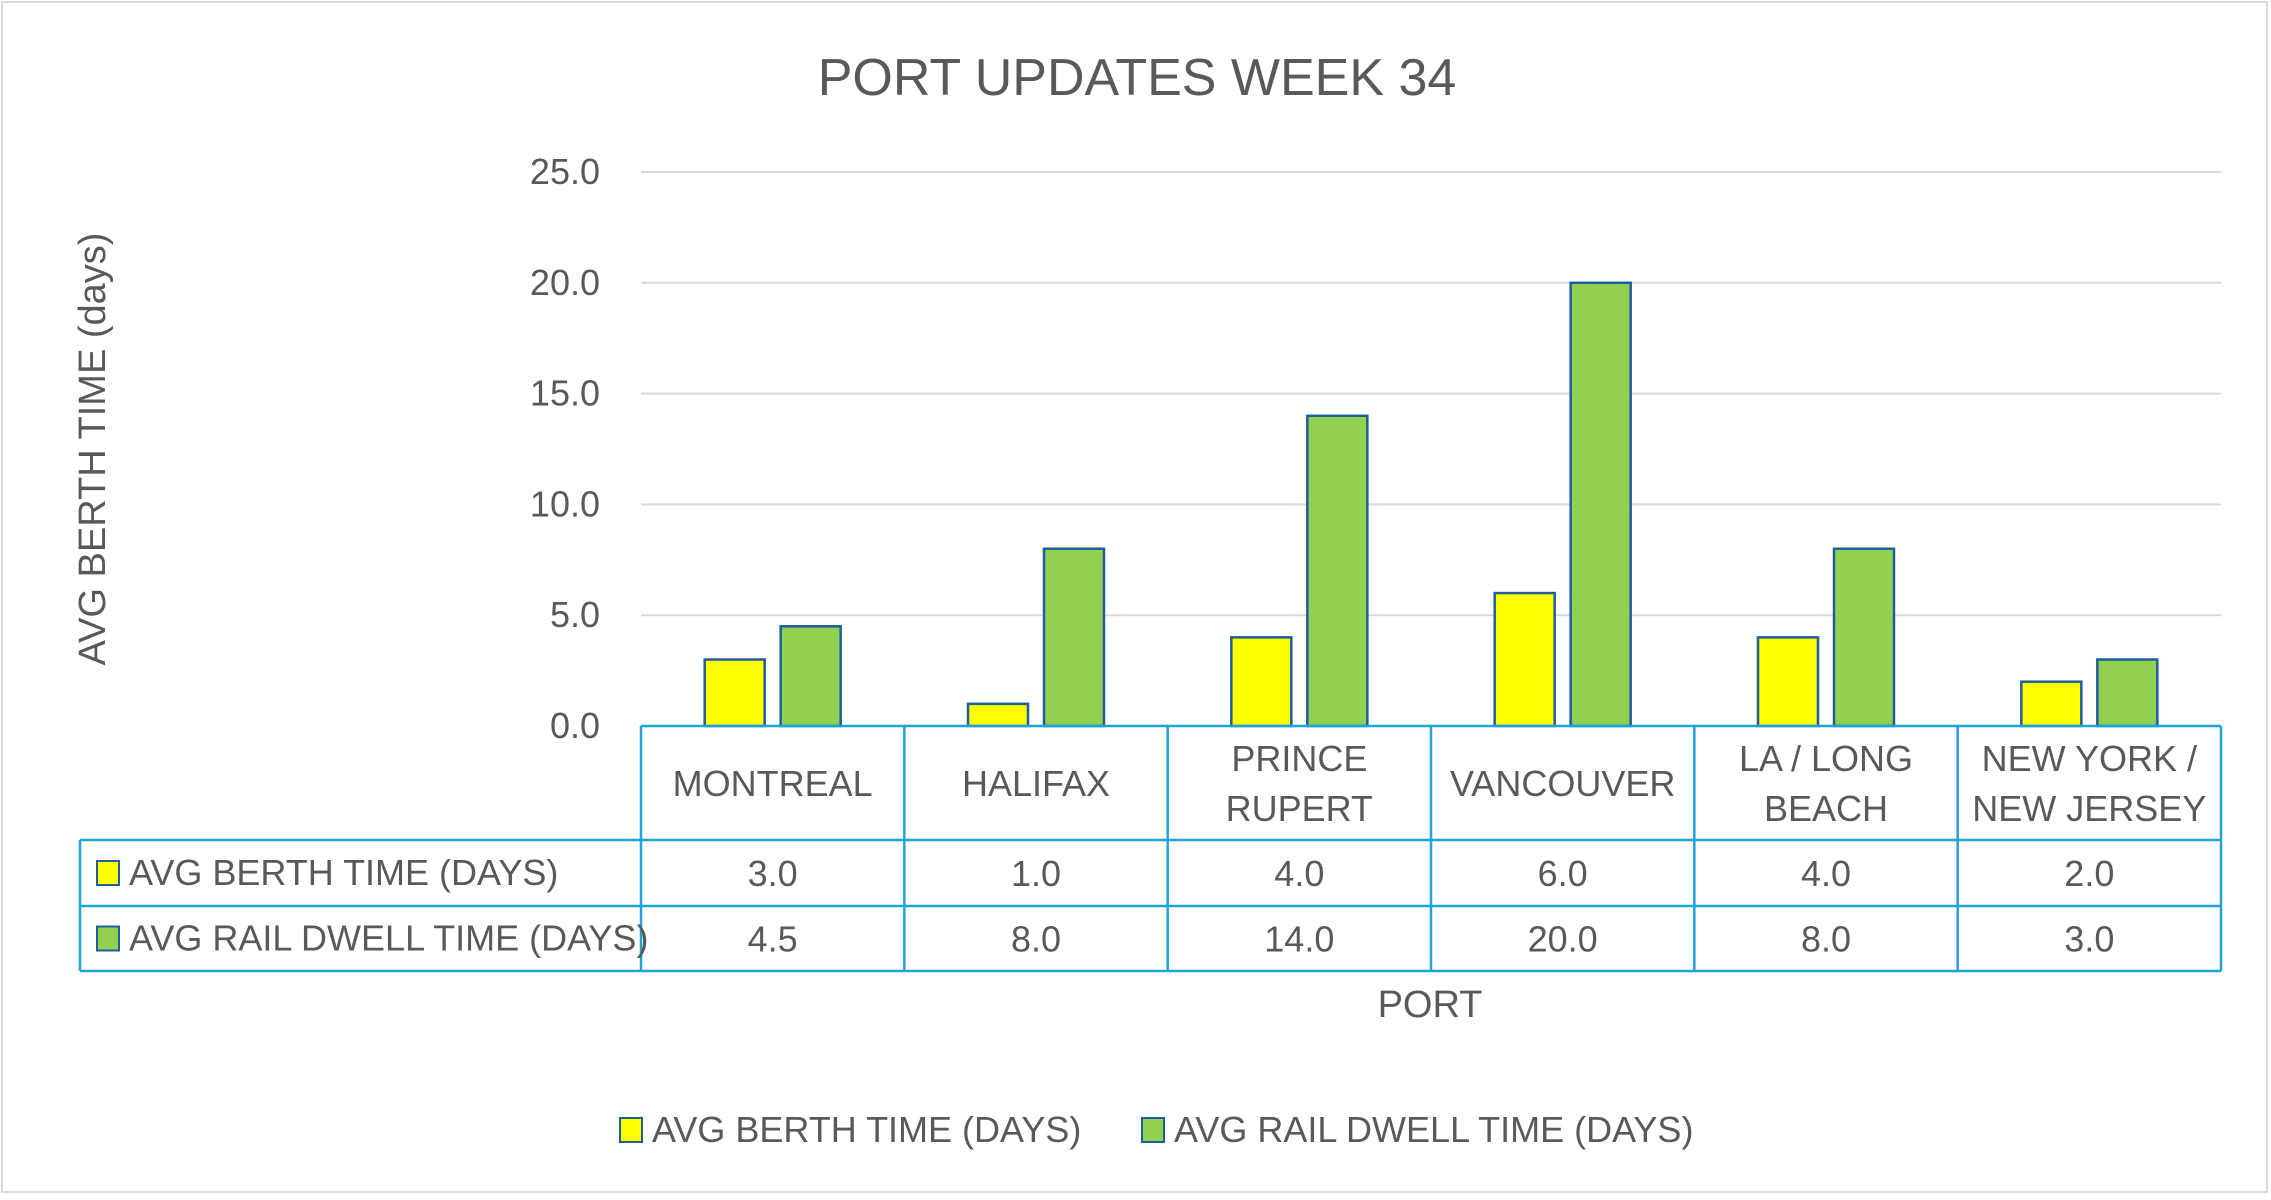 The height and width of the screenshot is (1200, 2271). What do you see at coordinates (343, 872) in the screenshot?
I see `row-label: AVG BERTH TIME (DAYS)` at bounding box center [343, 872].